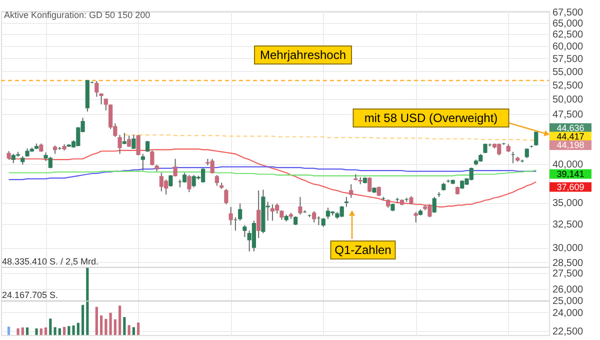 The width and height of the screenshot is (600, 340). I want to click on y-tick-label: 57,500, so click(568, 59).